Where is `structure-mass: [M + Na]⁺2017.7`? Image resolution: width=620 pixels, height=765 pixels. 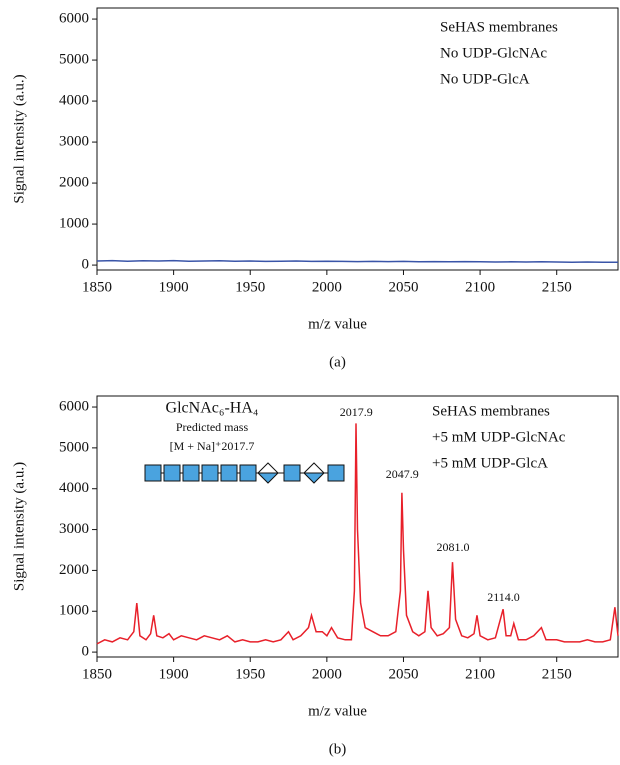
structure-mass: [M + Na]⁺2017.7 is located at coordinates (212, 446).